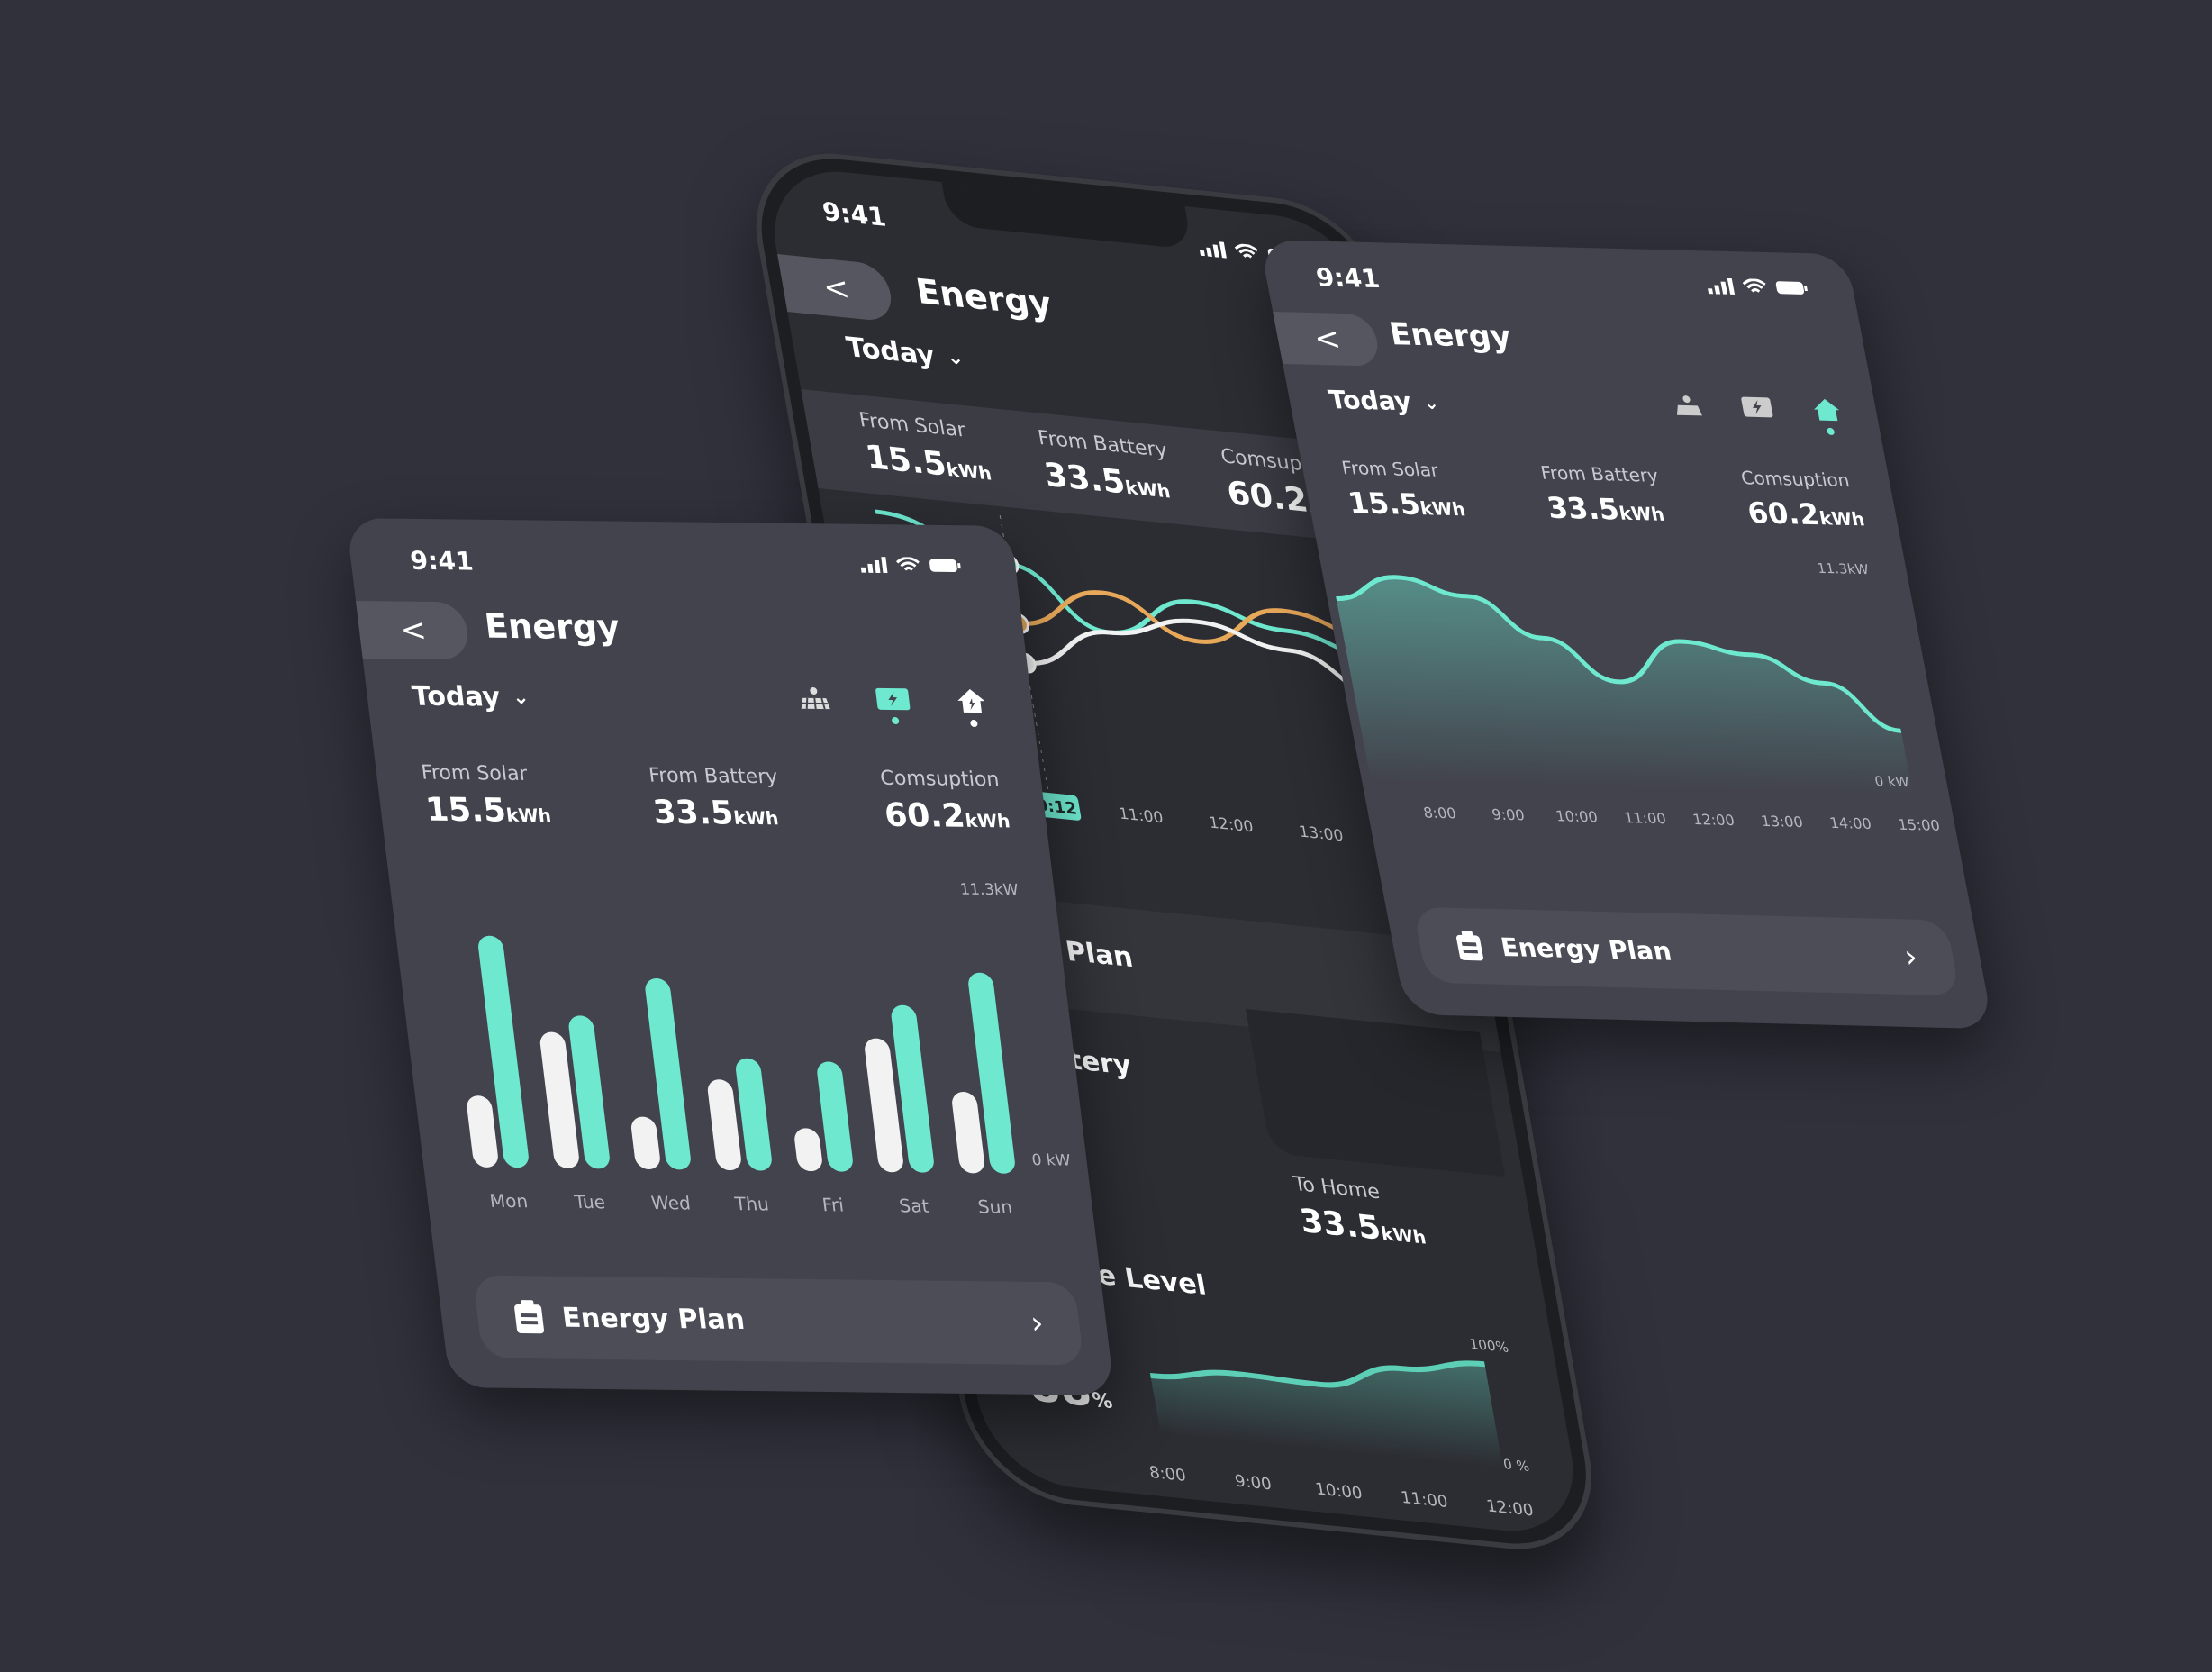 The image size is (2212, 1672). What do you see at coordinates (509, 1201) in the screenshot?
I see `x-tick-label: Mon` at bounding box center [509, 1201].